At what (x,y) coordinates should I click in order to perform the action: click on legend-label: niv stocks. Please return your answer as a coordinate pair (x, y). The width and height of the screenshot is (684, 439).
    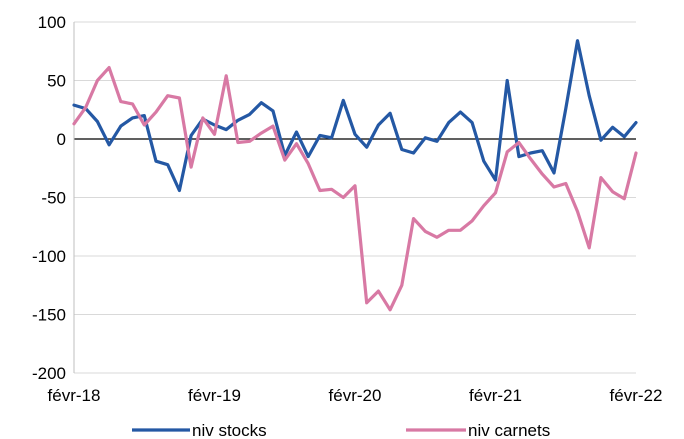
    Looking at the image, I should click on (229, 430).